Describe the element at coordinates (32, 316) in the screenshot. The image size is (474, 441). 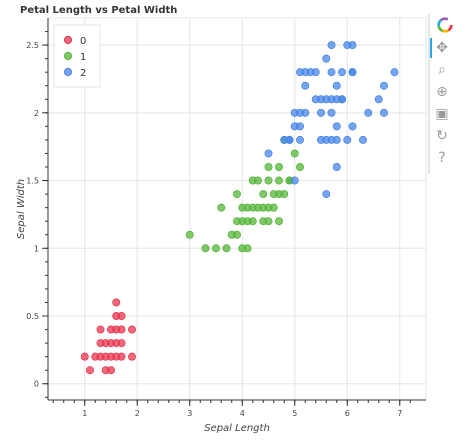
I see `y-tick-label: 0.5` at that location.